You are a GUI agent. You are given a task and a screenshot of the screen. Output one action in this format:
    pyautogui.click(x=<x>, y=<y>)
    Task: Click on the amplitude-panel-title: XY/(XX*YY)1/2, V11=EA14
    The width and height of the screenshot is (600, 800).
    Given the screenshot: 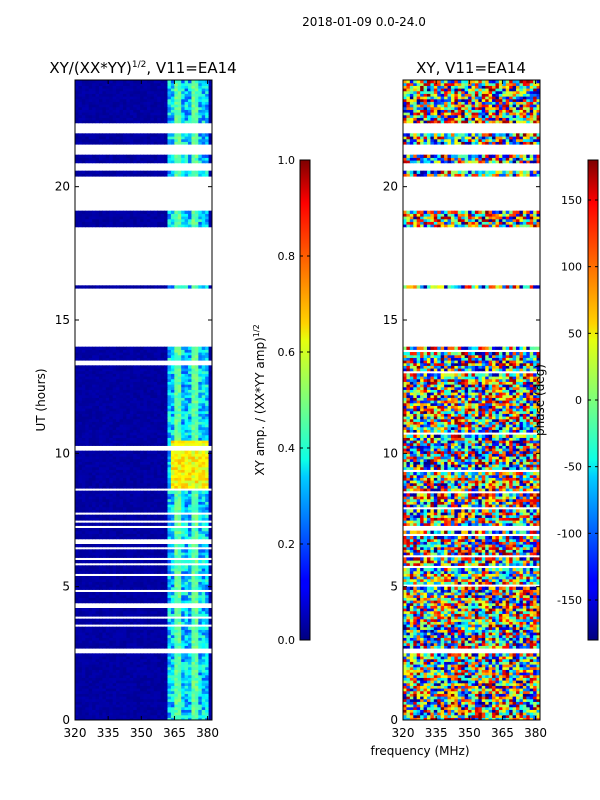 What is the action you would take?
    pyautogui.click(x=142, y=68)
    